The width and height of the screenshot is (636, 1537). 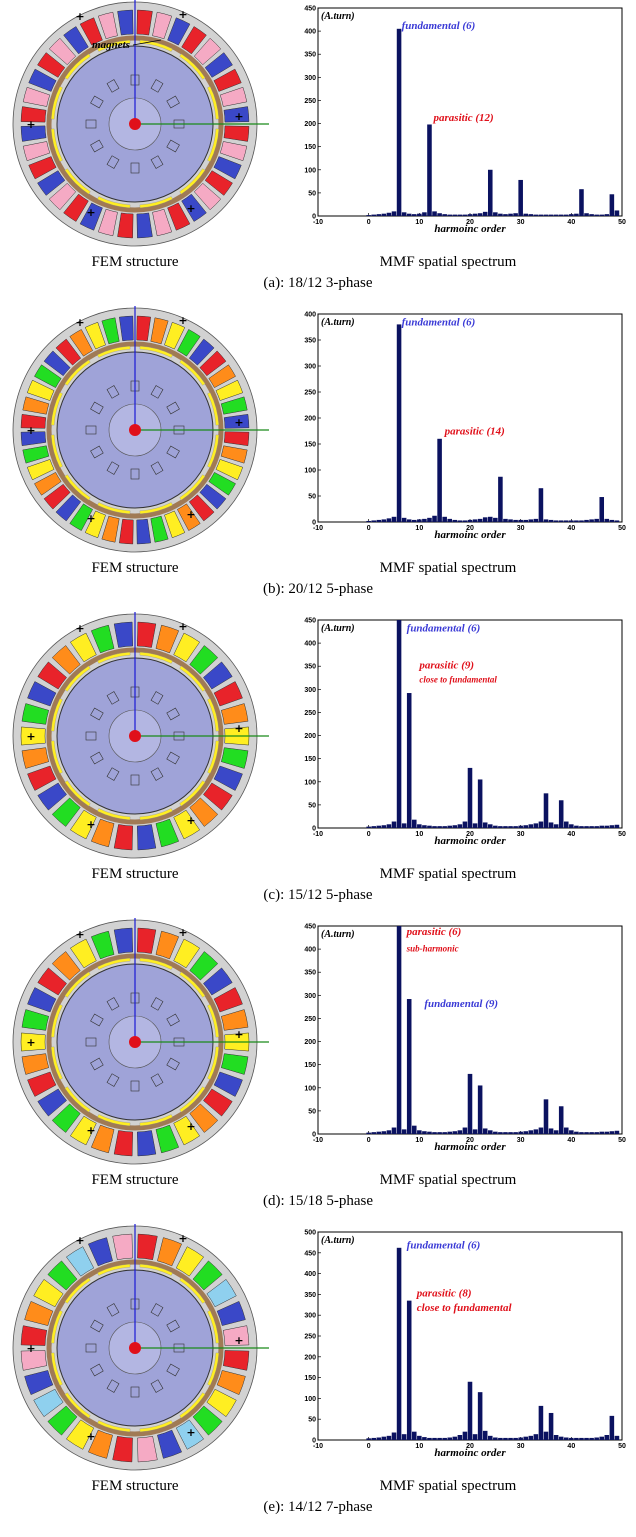 I want to click on y-tick-label: 200, so click(x=310, y=1357).